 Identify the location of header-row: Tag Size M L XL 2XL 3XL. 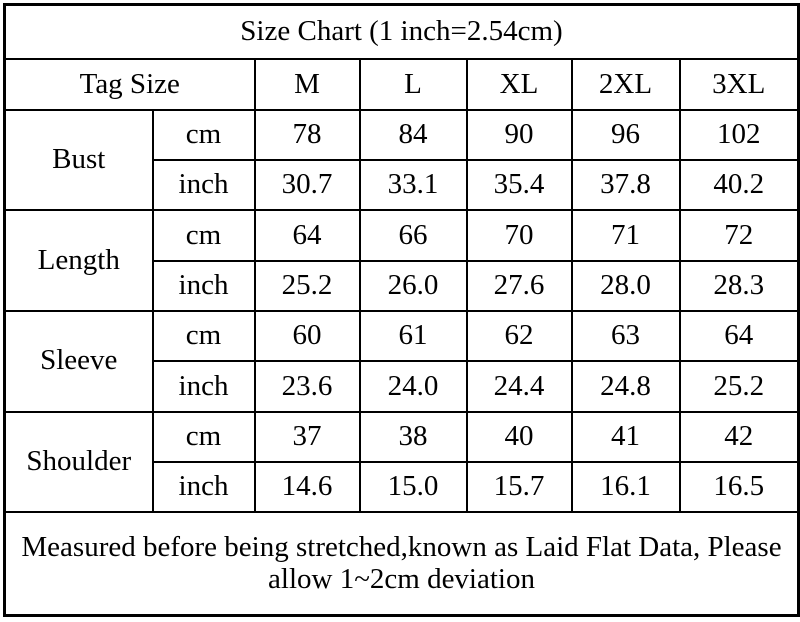
(401, 84).